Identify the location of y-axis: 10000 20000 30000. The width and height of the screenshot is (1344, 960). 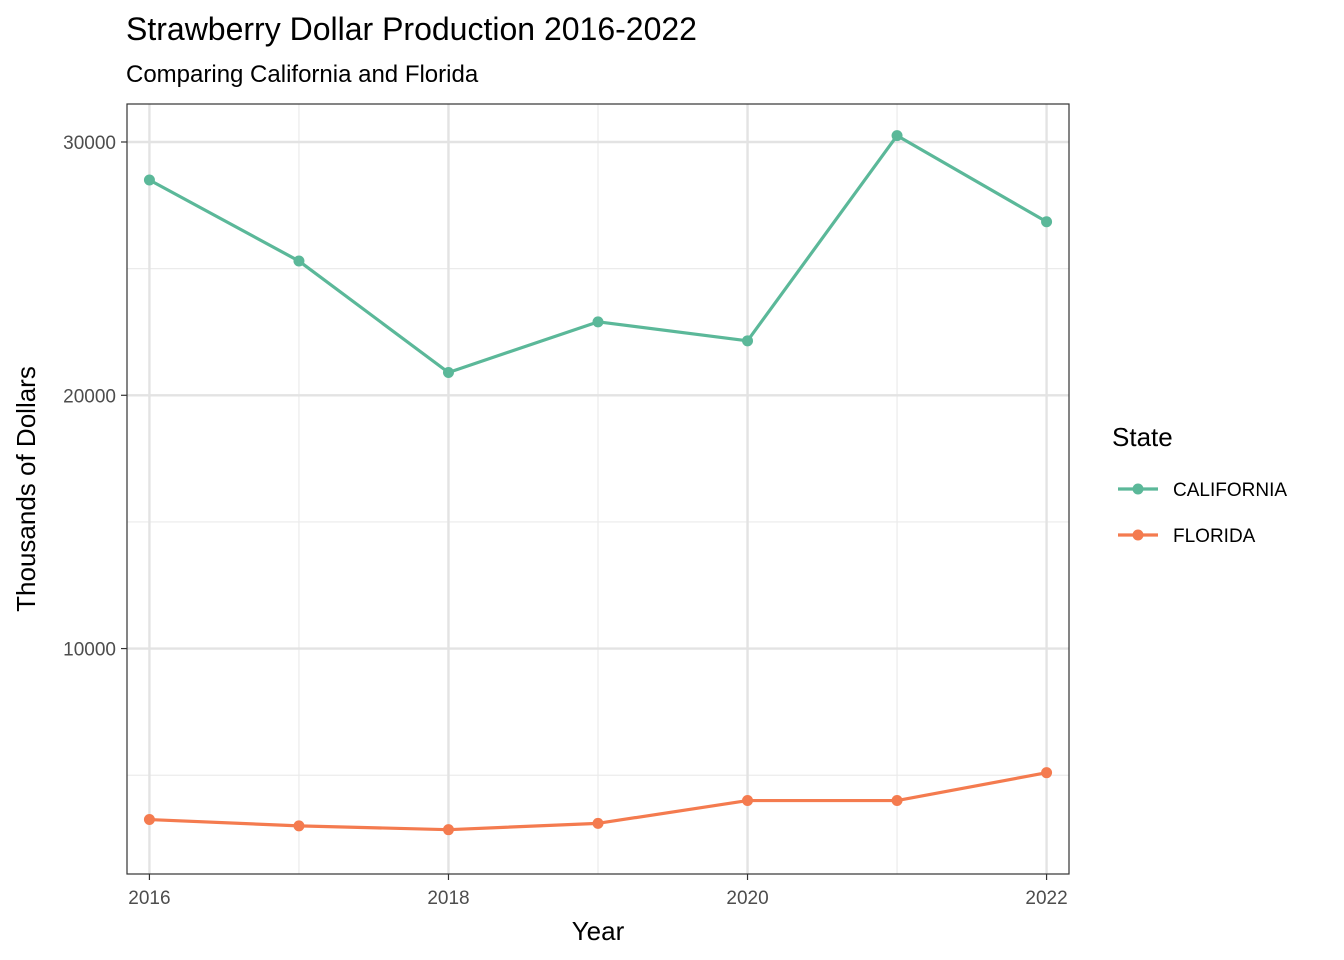
(95, 397).